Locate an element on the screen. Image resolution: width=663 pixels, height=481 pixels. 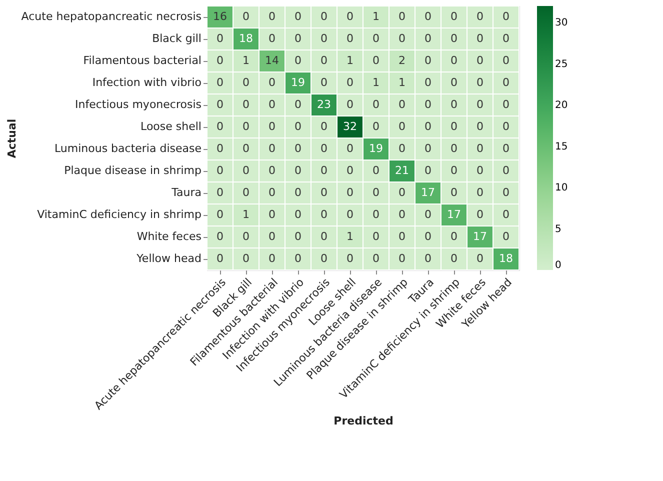
data-label: 17 is located at coordinates (428, 192).